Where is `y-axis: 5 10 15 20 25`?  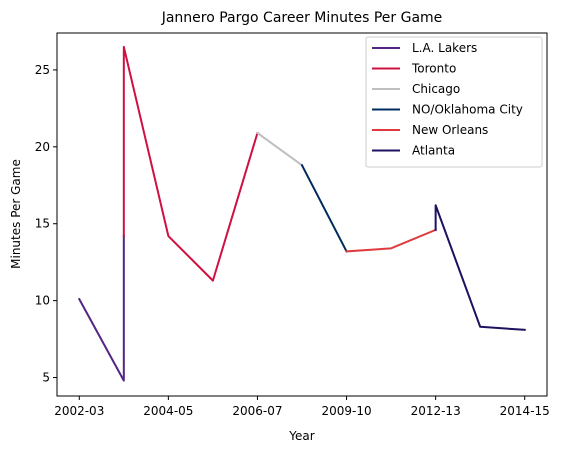
y-axis: 5 10 15 20 25 is located at coordinates (46, 224).